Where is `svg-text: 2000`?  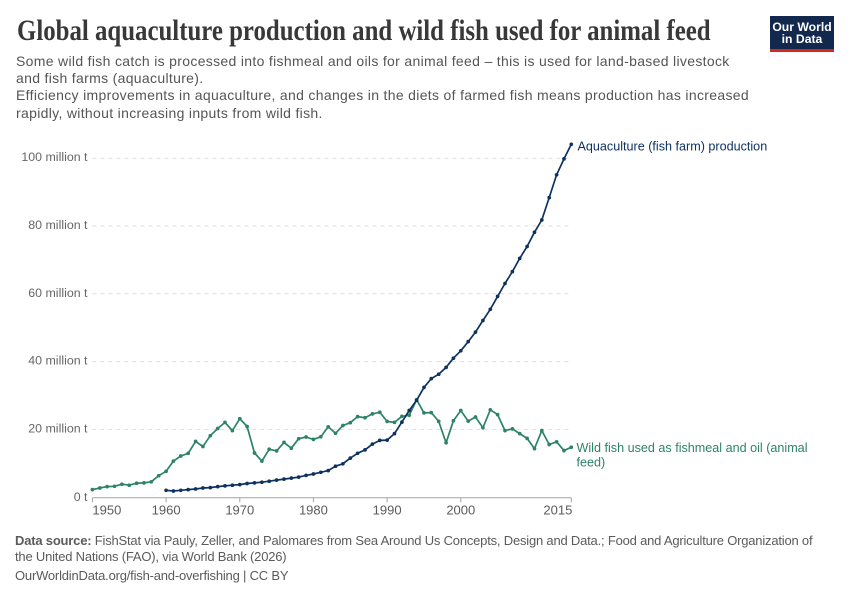
svg-text: 2000 is located at coordinates (460, 509).